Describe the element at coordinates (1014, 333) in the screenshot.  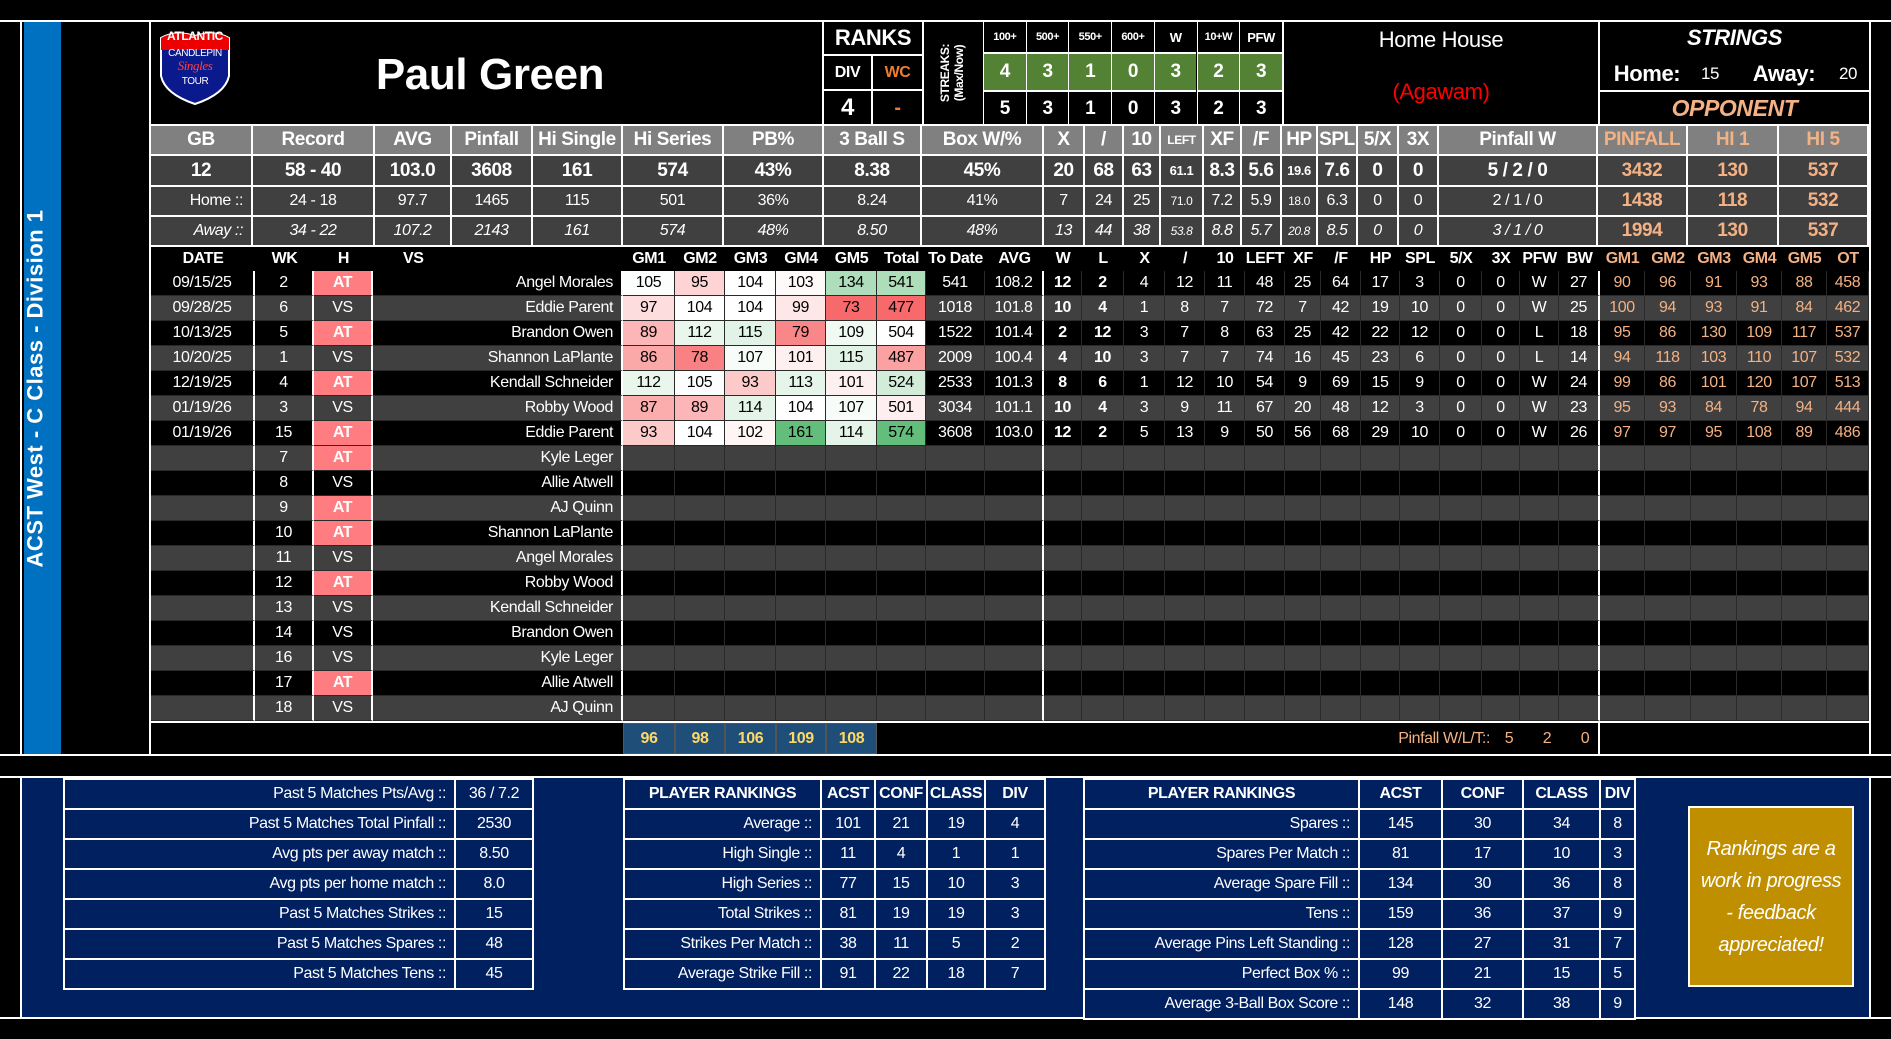
I see `games-cell: 101.4` at that location.